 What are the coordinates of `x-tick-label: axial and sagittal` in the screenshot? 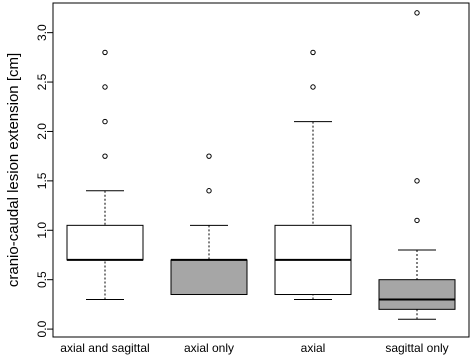 It's located at (104, 348).